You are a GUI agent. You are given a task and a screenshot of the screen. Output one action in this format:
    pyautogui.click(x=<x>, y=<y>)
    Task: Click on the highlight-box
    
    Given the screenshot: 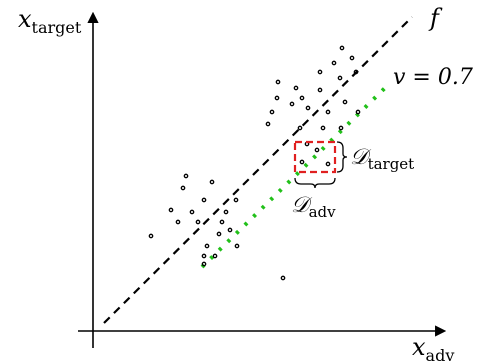 What is the action you would take?
    pyautogui.click(x=315, y=157)
    